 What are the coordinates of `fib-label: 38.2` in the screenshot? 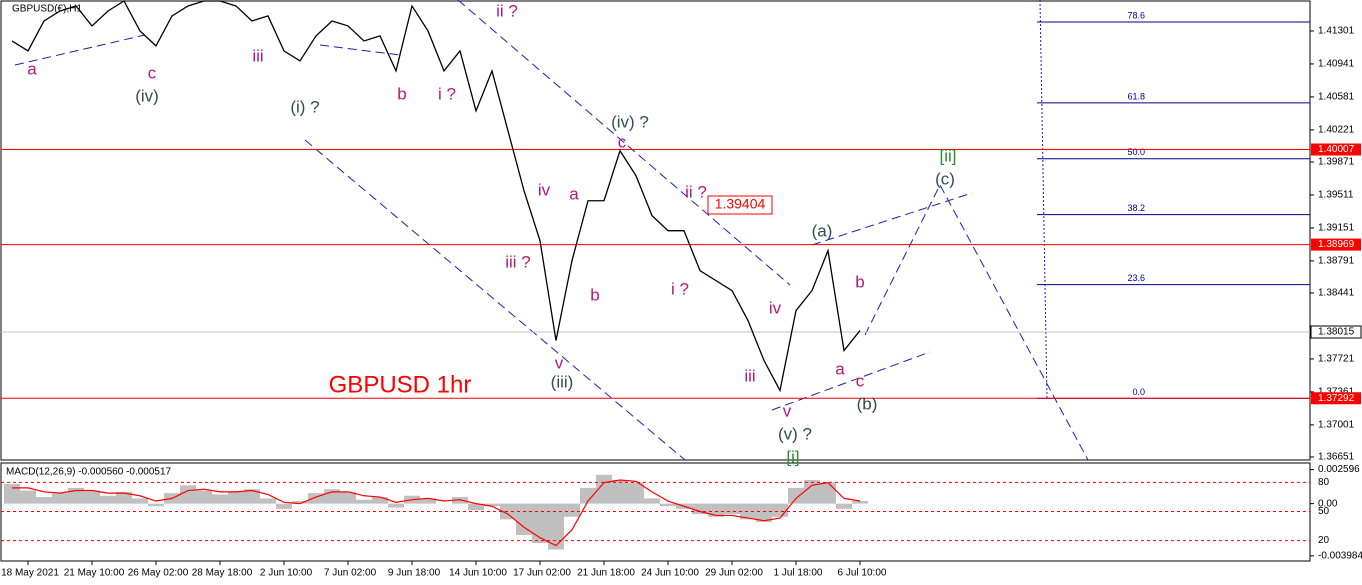 It's located at (1136, 208).